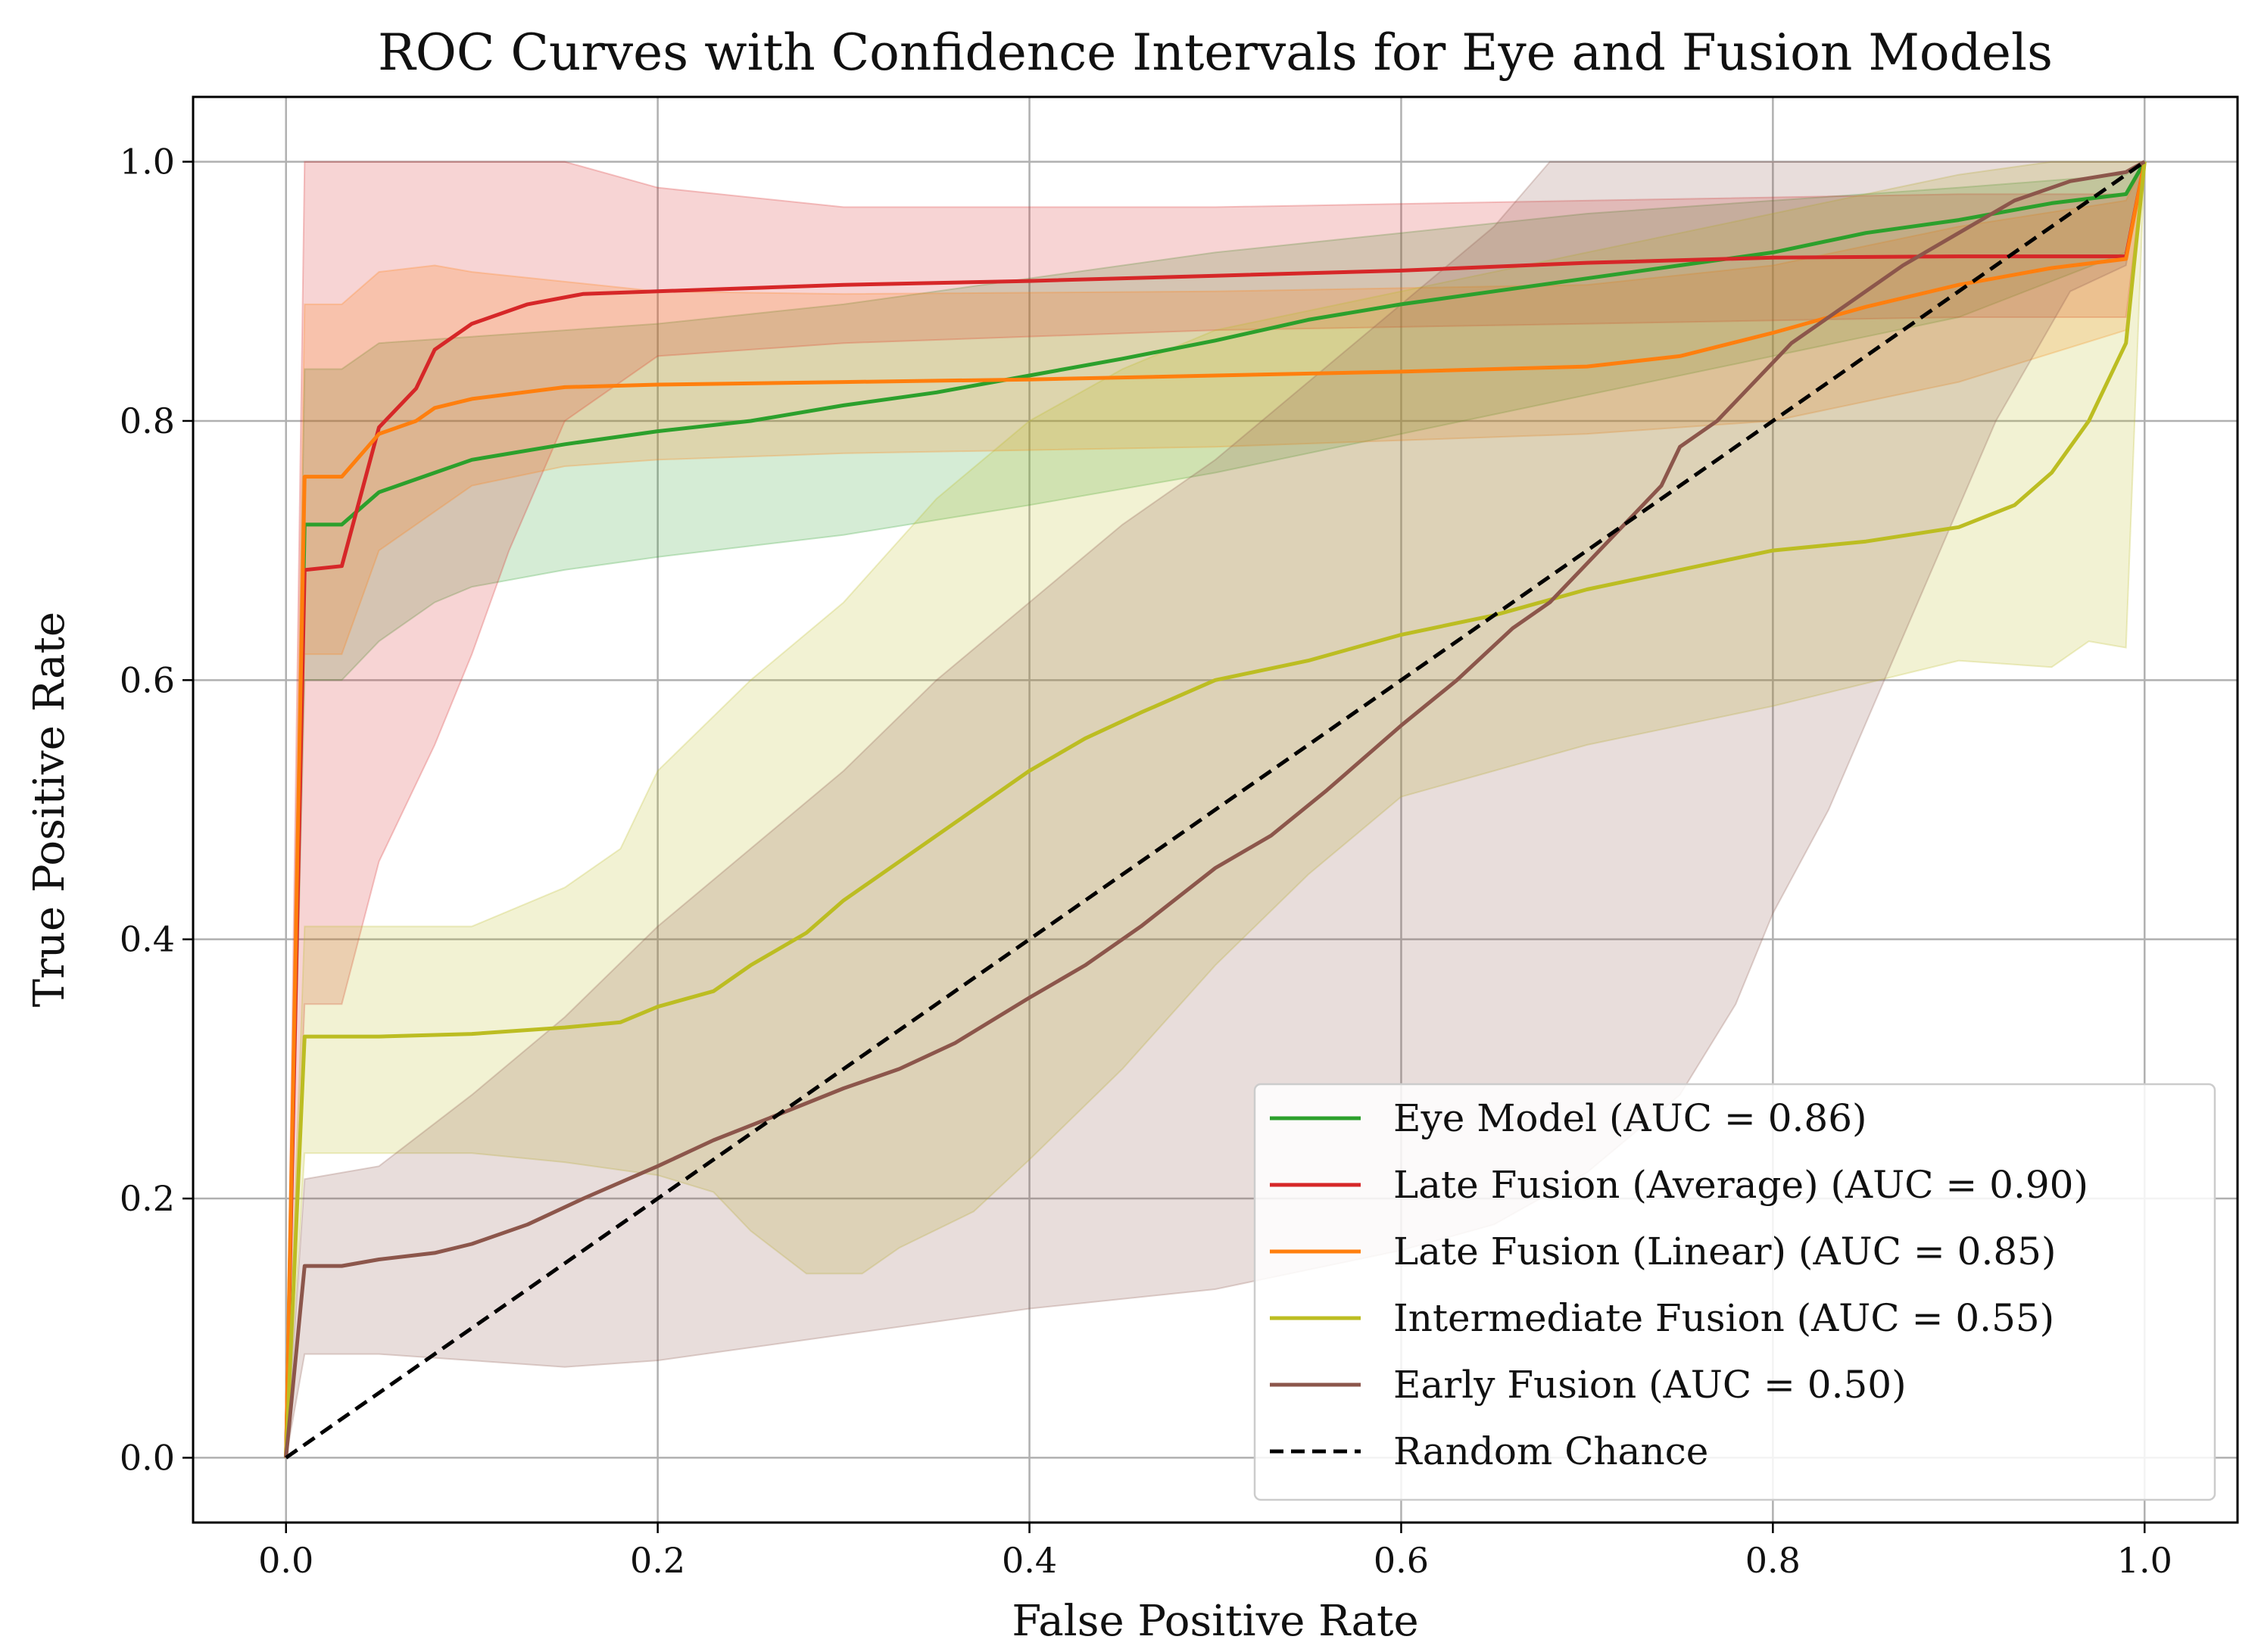 The height and width of the screenshot is (1652, 2261). What do you see at coordinates (1724, 1251) in the screenshot?
I see `legend-label-late-fusion: Late Fusion (Linear) (AUC = 0.85)` at bounding box center [1724, 1251].